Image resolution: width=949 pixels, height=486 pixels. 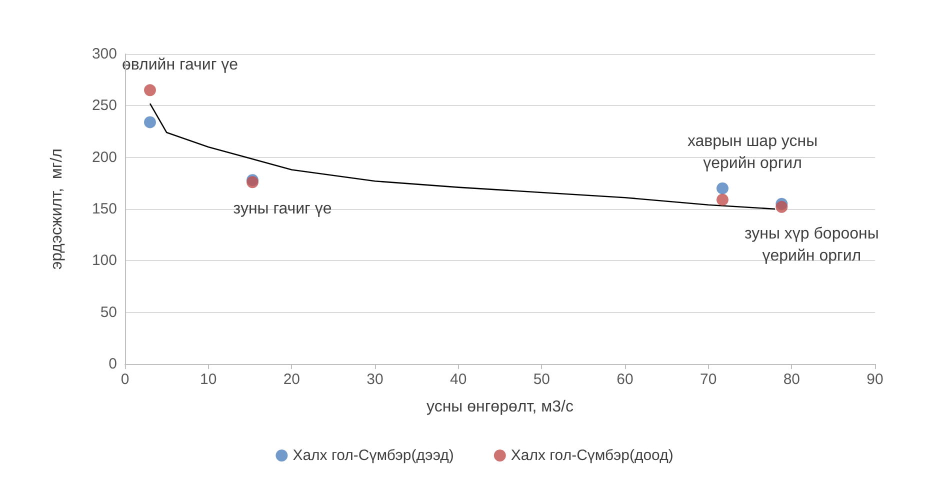 I want to click on y-tick-label: 0, so click(x=112, y=364).